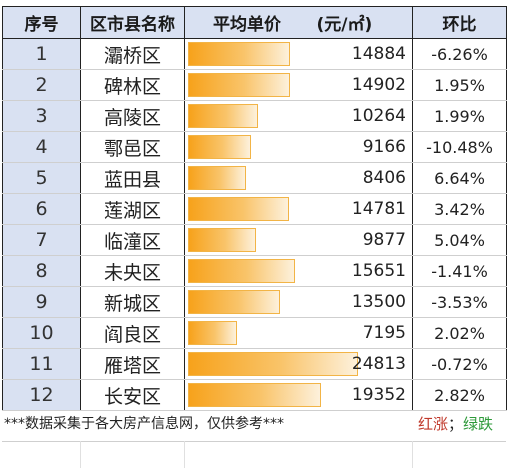 Image resolution: width=514 pixels, height=468 pixels. I want to click on price-value: 13500, so click(378, 302).